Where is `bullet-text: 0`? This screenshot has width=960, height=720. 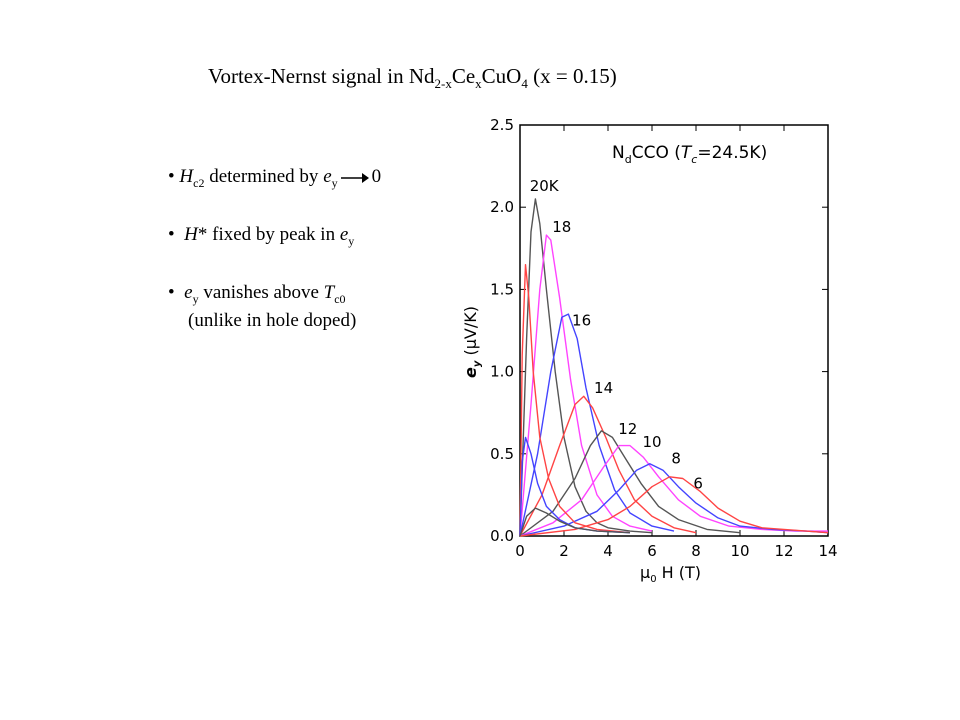 bullet-text: 0 is located at coordinates (376, 176).